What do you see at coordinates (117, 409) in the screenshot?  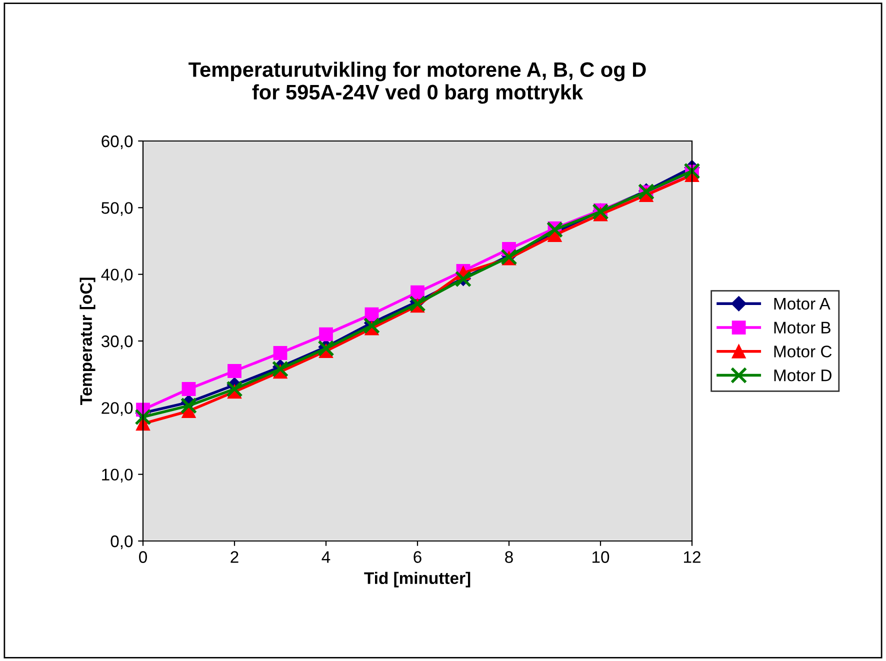 I see `y-tick-label: 20,0` at bounding box center [117, 409].